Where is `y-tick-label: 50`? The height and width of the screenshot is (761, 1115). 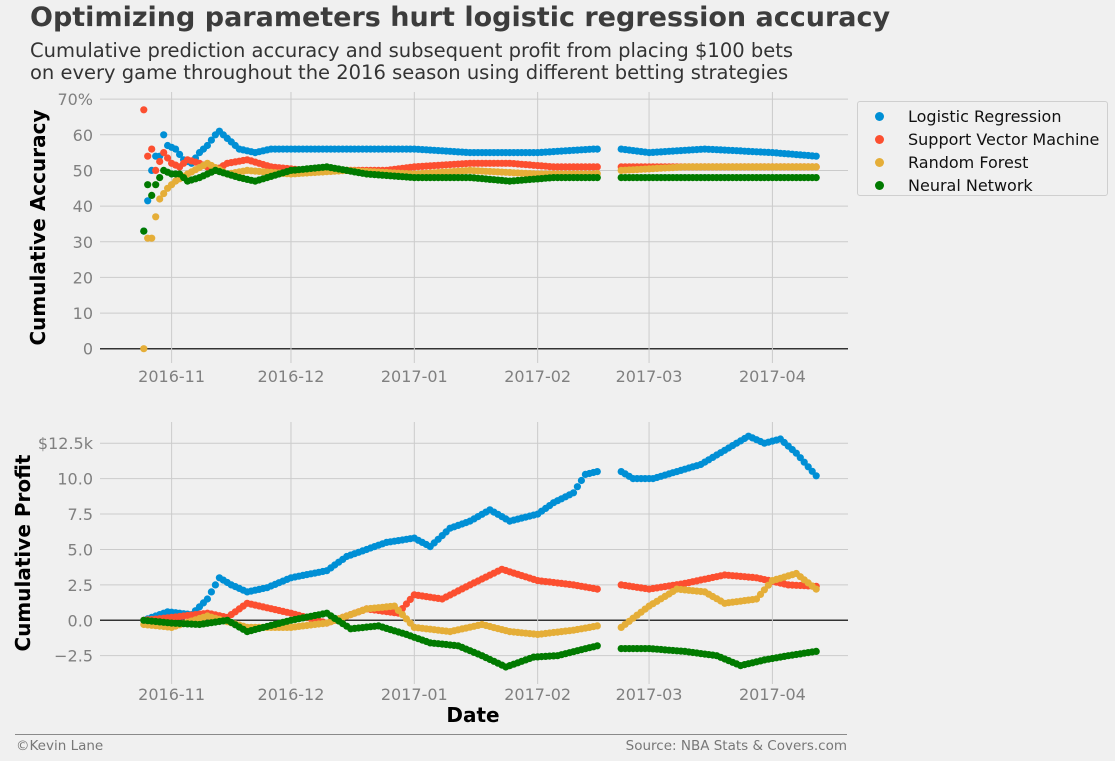
y-tick-label: 50 is located at coordinates (83, 170).